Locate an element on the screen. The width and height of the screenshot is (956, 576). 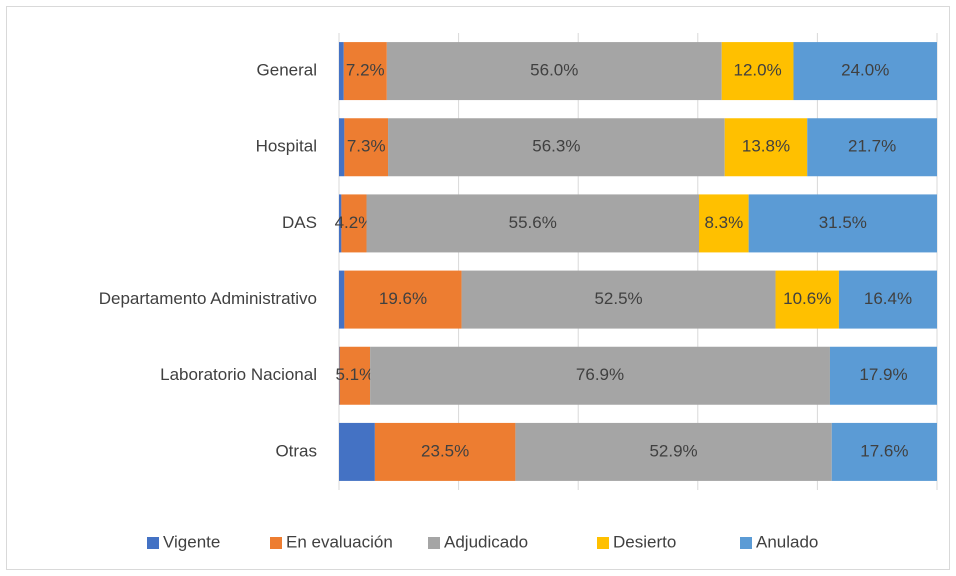
data-label: 52.9% is located at coordinates (673, 450).